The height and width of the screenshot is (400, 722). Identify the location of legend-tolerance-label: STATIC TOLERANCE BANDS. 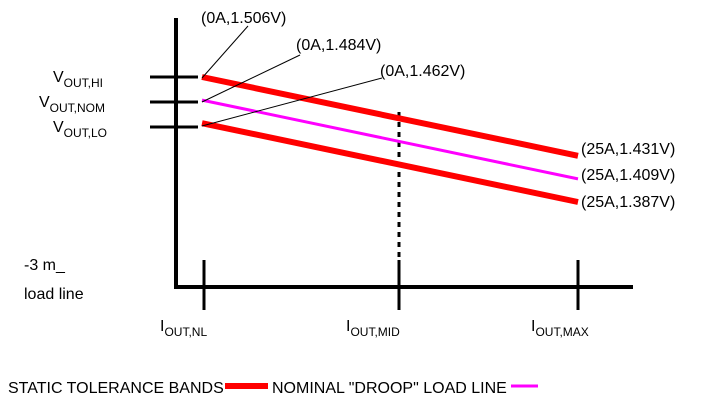
(116, 388).